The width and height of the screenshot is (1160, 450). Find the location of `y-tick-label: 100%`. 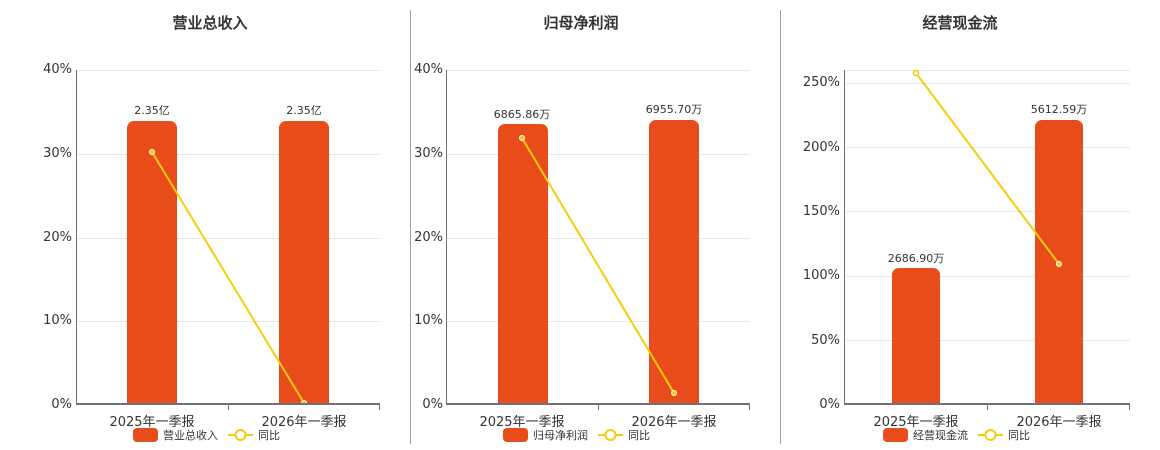

y-tick-label: 100% is located at coordinates (821, 275).